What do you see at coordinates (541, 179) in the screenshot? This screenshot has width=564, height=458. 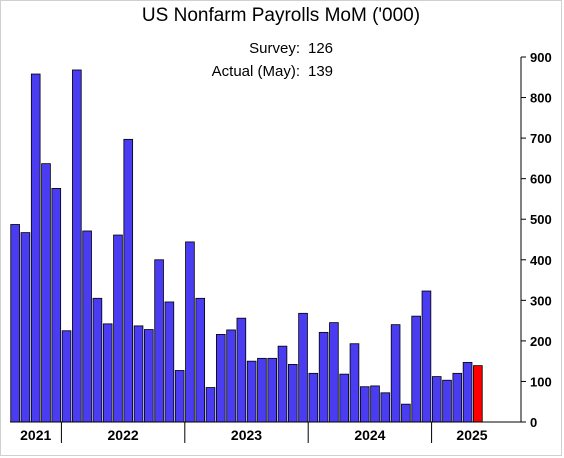 I see `y-tick-label: 600` at bounding box center [541, 179].